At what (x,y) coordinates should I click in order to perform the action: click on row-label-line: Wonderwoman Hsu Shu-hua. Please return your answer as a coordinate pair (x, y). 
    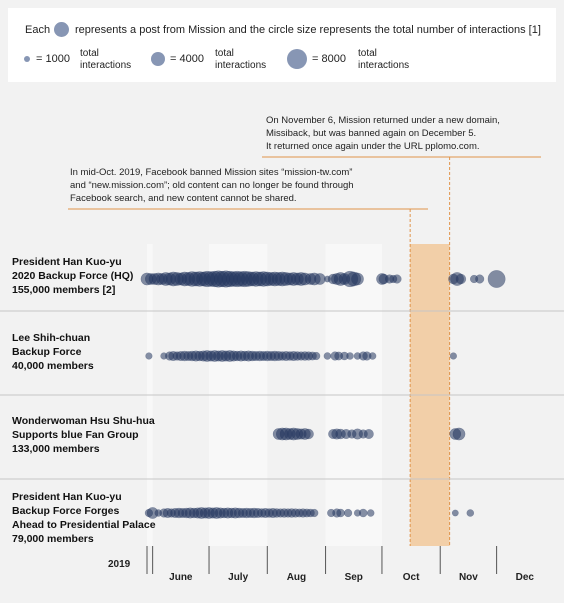
    Looking at the image, I should click on (83, 421).